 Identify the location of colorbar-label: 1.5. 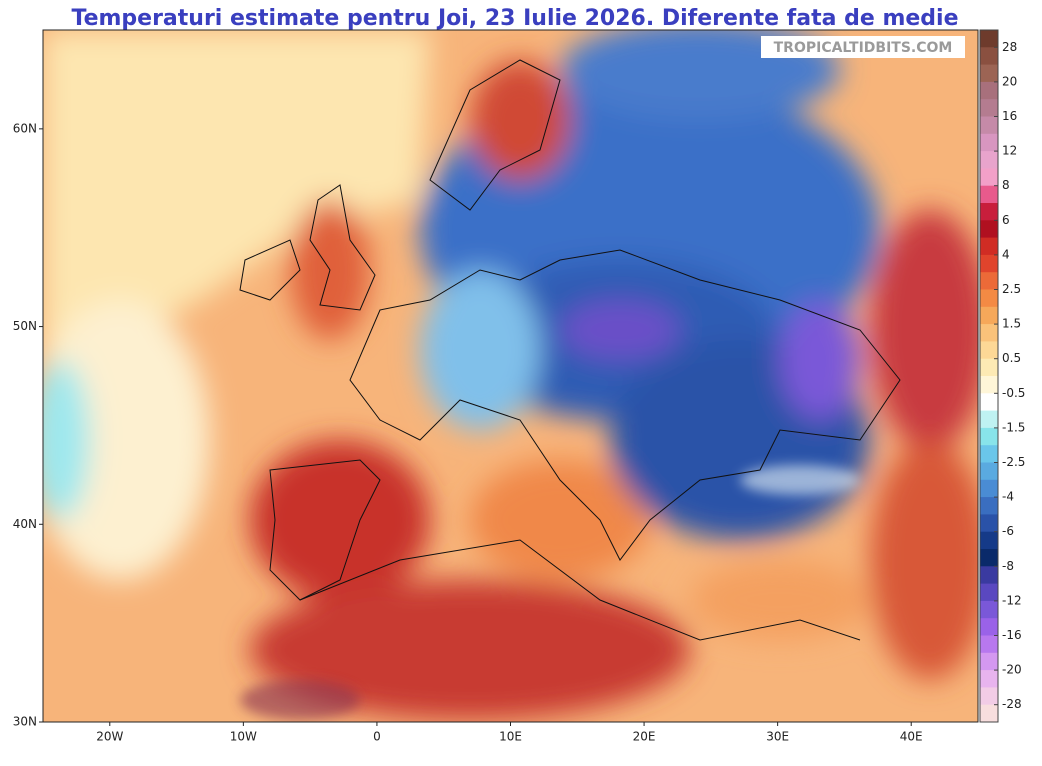
(1011, 324).